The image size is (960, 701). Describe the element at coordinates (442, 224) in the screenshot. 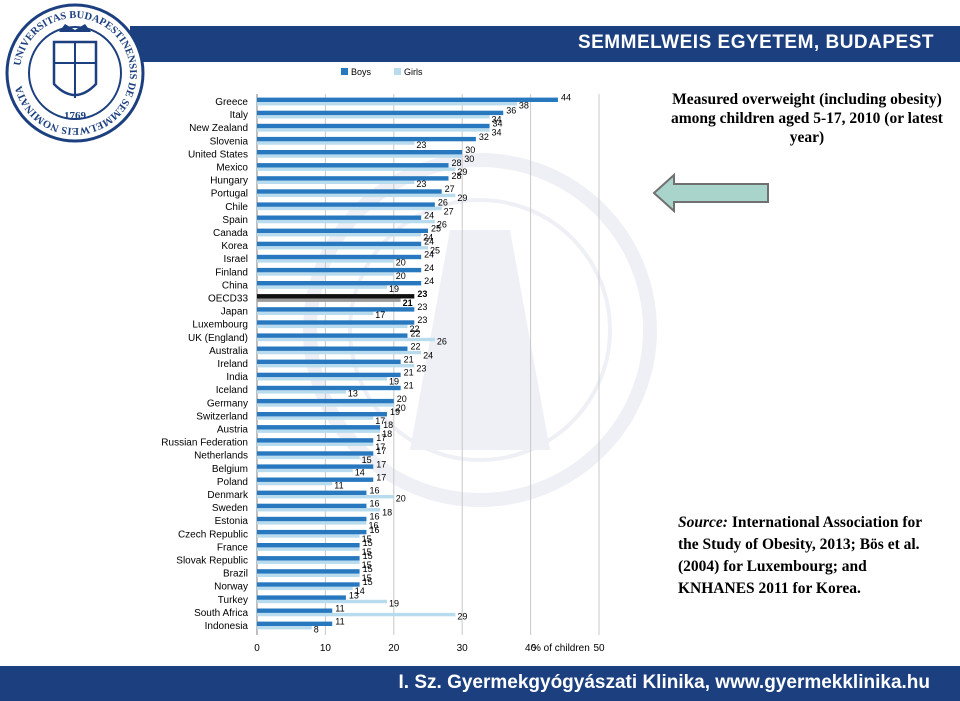

I see `value-label-girls: 26` at that location.